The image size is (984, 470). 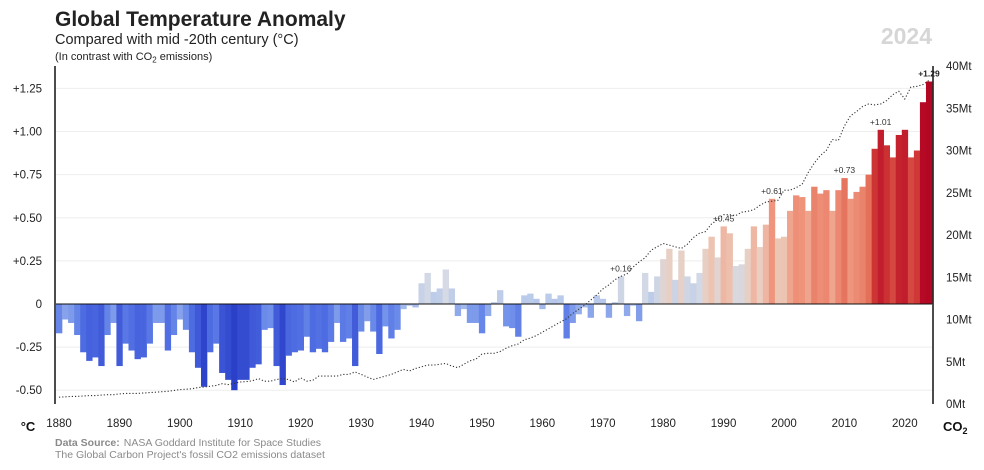 I want to click on x-tick-label: 1940, so click(x=422, y=424).